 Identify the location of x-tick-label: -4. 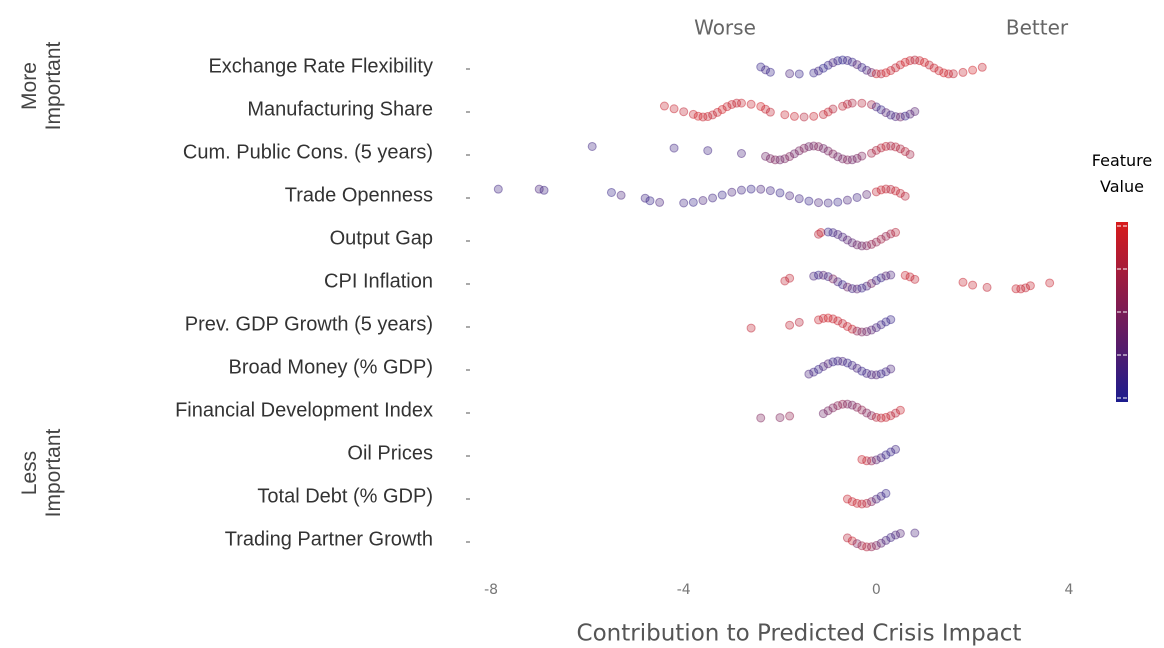
(684, 590).